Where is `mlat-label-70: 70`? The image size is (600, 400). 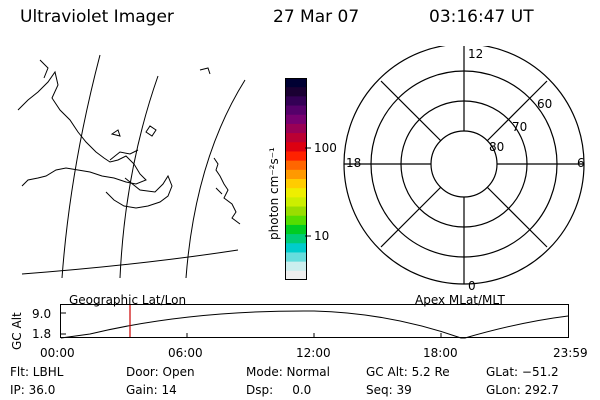 mlat-label-70: 70 is located at coordinates (520, 127).